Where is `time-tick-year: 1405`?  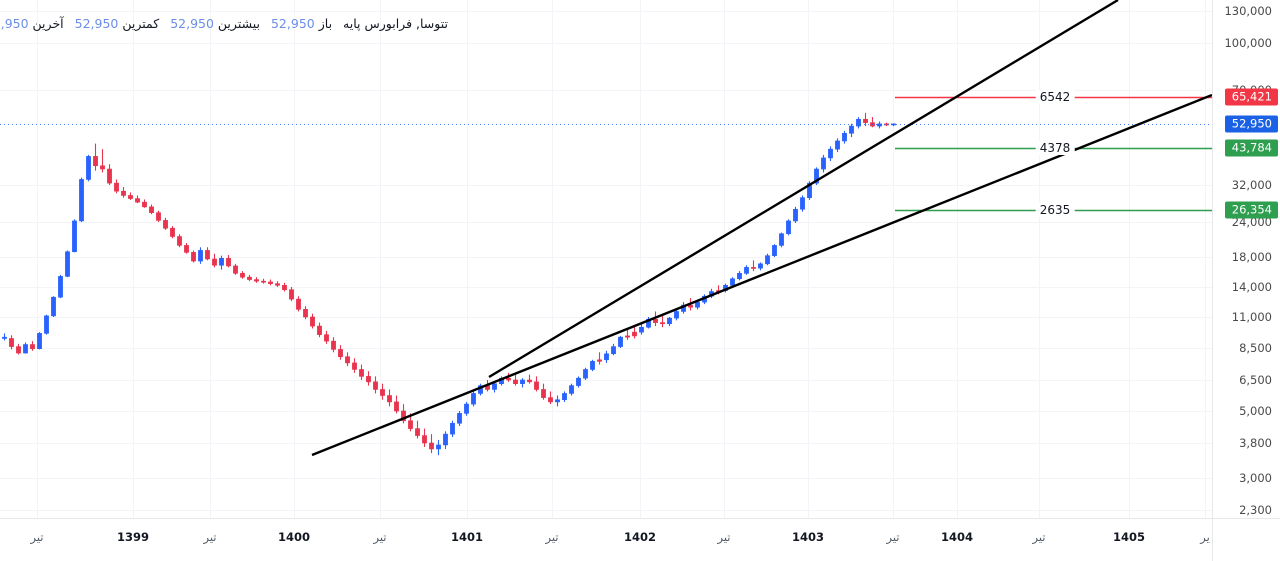 time-tick-year: 1405 is located at coordinates (1129, 537).